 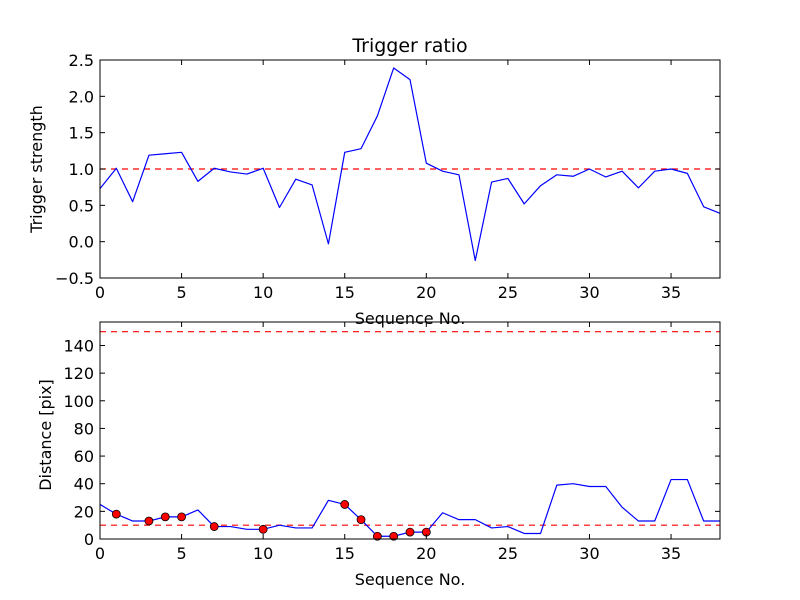 What do you see at coordinates (410, 579) in the screenshot?
I see `bottom-x-axis-label: Sequence No.` at bounding box center [410, 579].